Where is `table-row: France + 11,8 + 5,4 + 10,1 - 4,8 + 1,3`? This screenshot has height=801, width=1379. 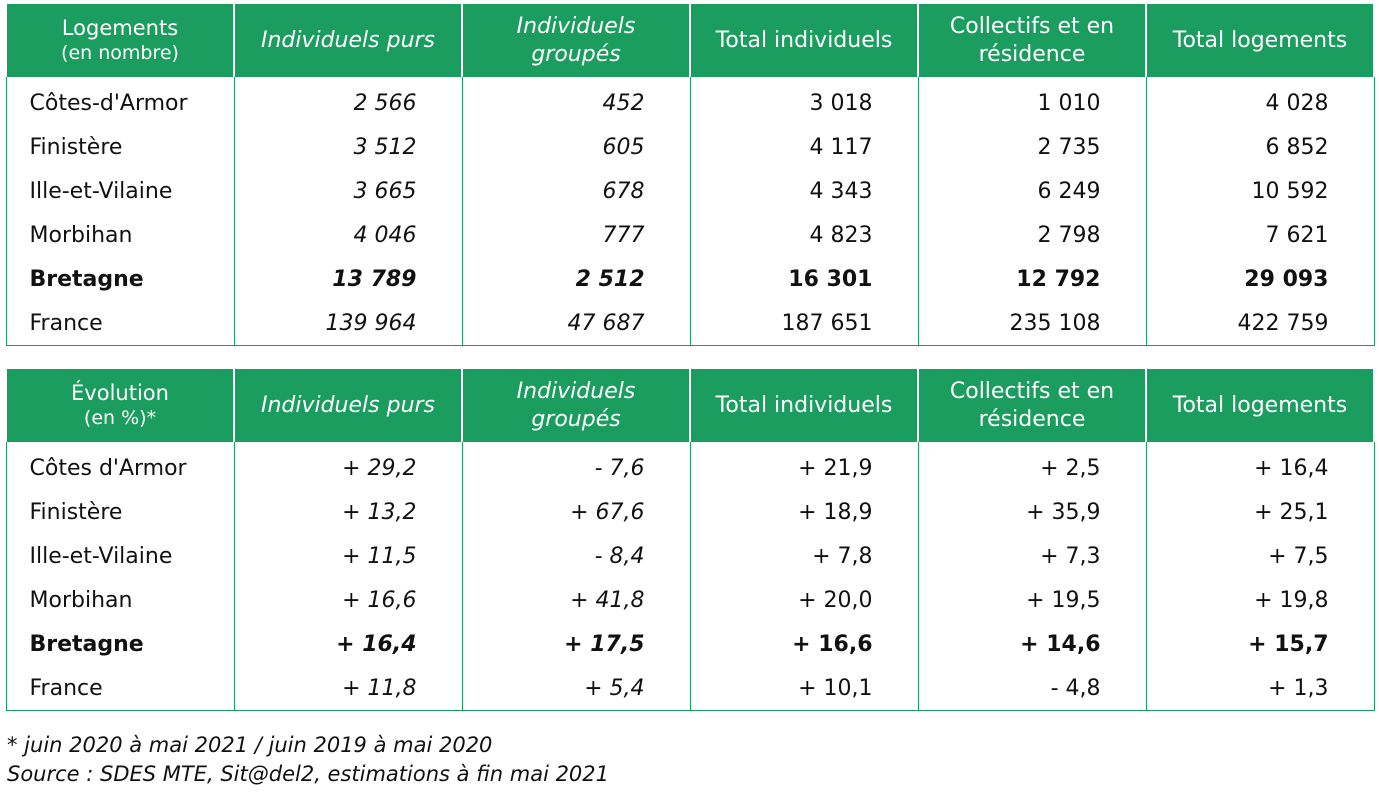
table-row: France + 11,8 + 5,4 + 10,1 - 4,8 + 1,3 is located at coordinates (690, 688).